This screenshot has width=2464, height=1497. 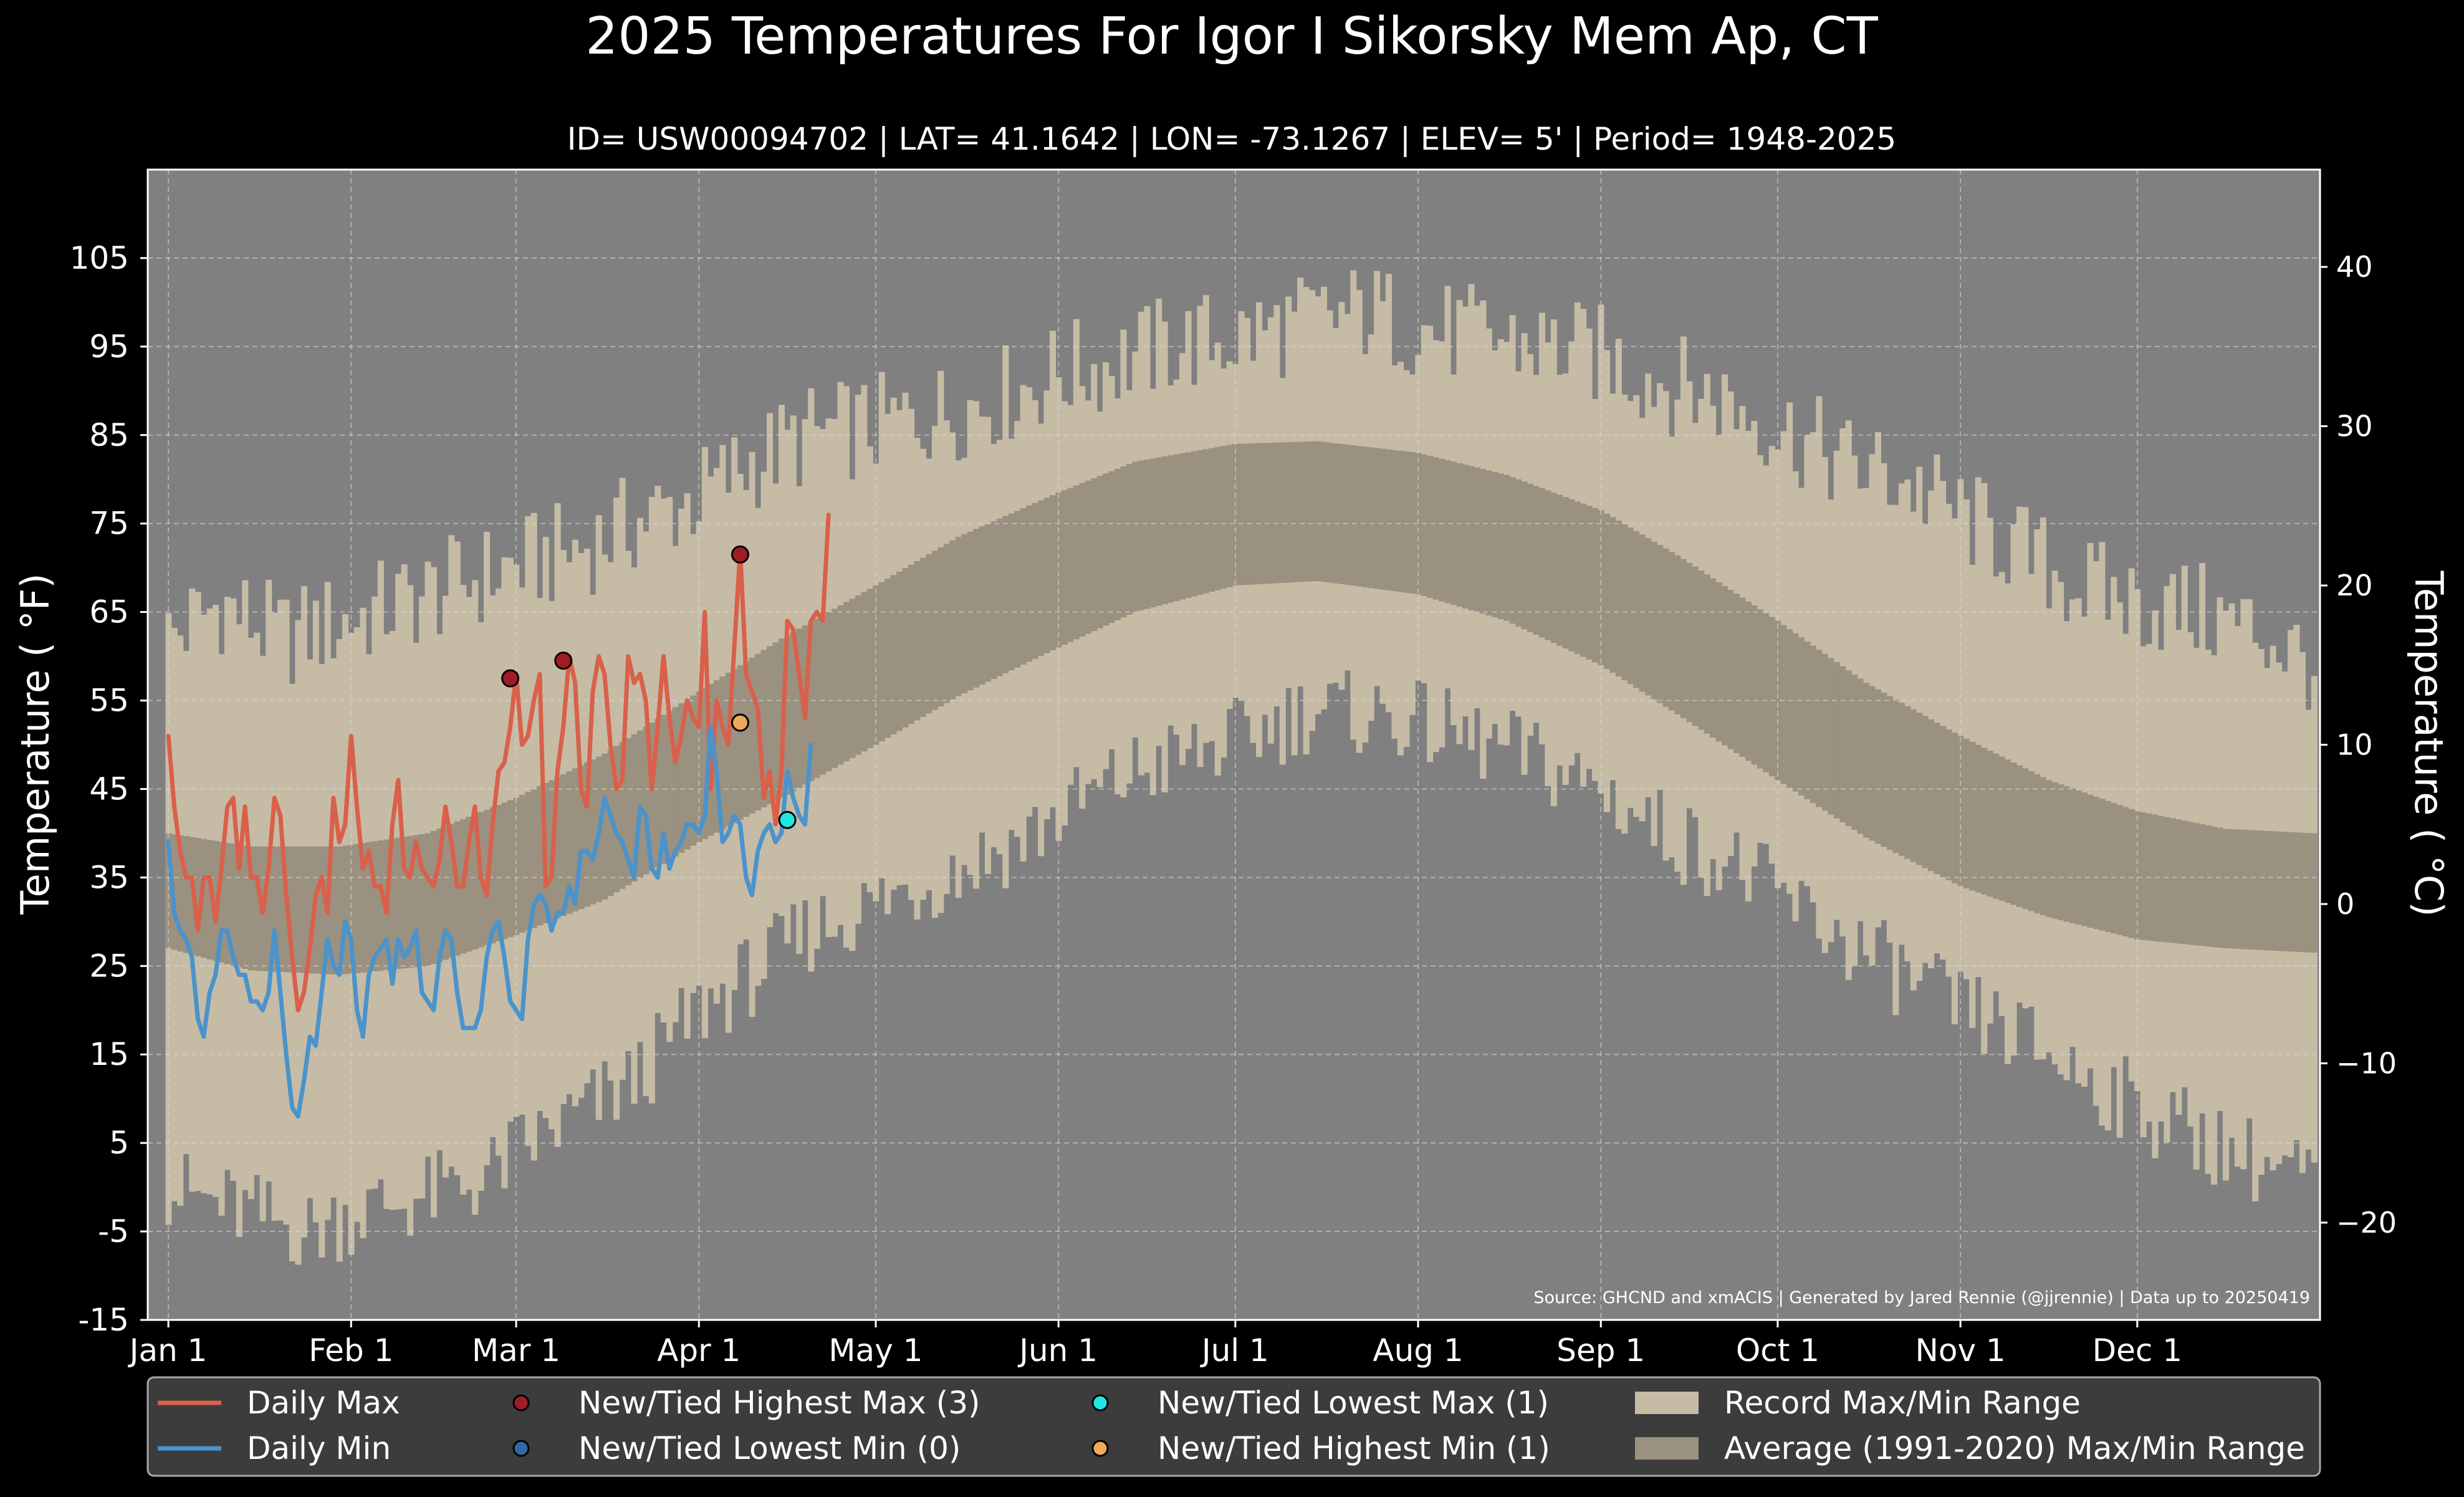 I want to click on y-right-tick-label: 20, so click(x=2354, y=585).